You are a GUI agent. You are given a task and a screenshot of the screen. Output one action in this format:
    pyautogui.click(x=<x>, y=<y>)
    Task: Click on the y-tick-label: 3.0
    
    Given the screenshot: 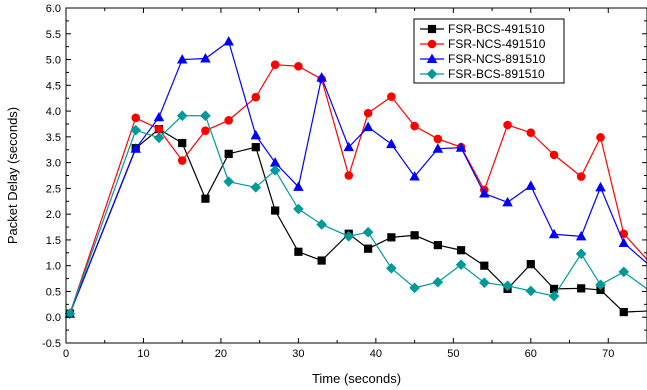 What is the action you would take?
    pyautogui.click(x=53, y=164)
    